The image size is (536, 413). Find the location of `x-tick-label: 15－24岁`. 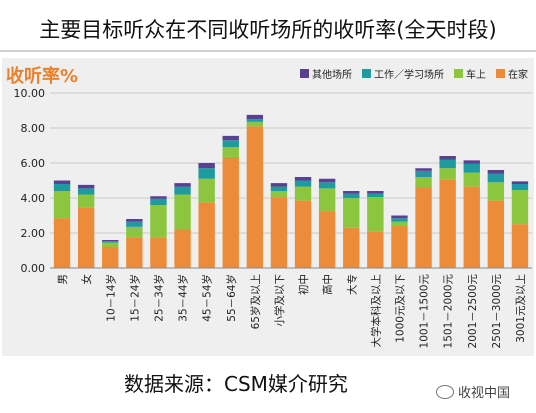

x-tick-label: 15－24岁 is located at coordinates (134, 298).